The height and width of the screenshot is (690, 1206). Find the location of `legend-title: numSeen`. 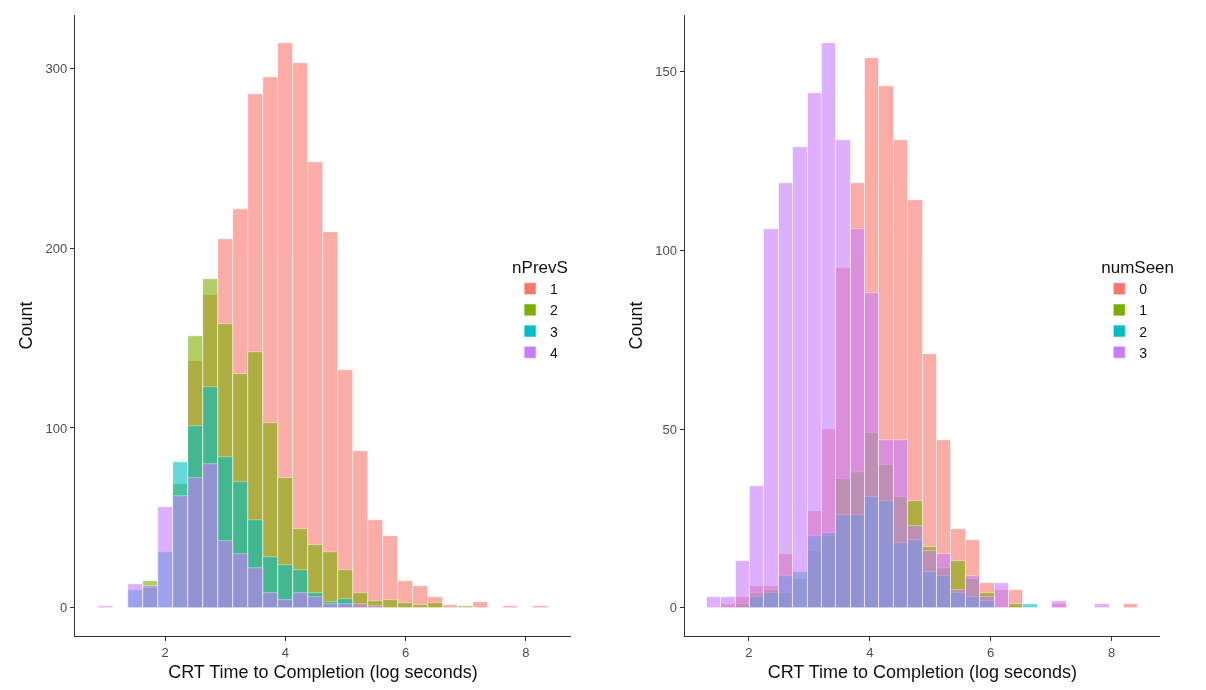

legend-title: numSeen is located at coordinates (1138, 268).